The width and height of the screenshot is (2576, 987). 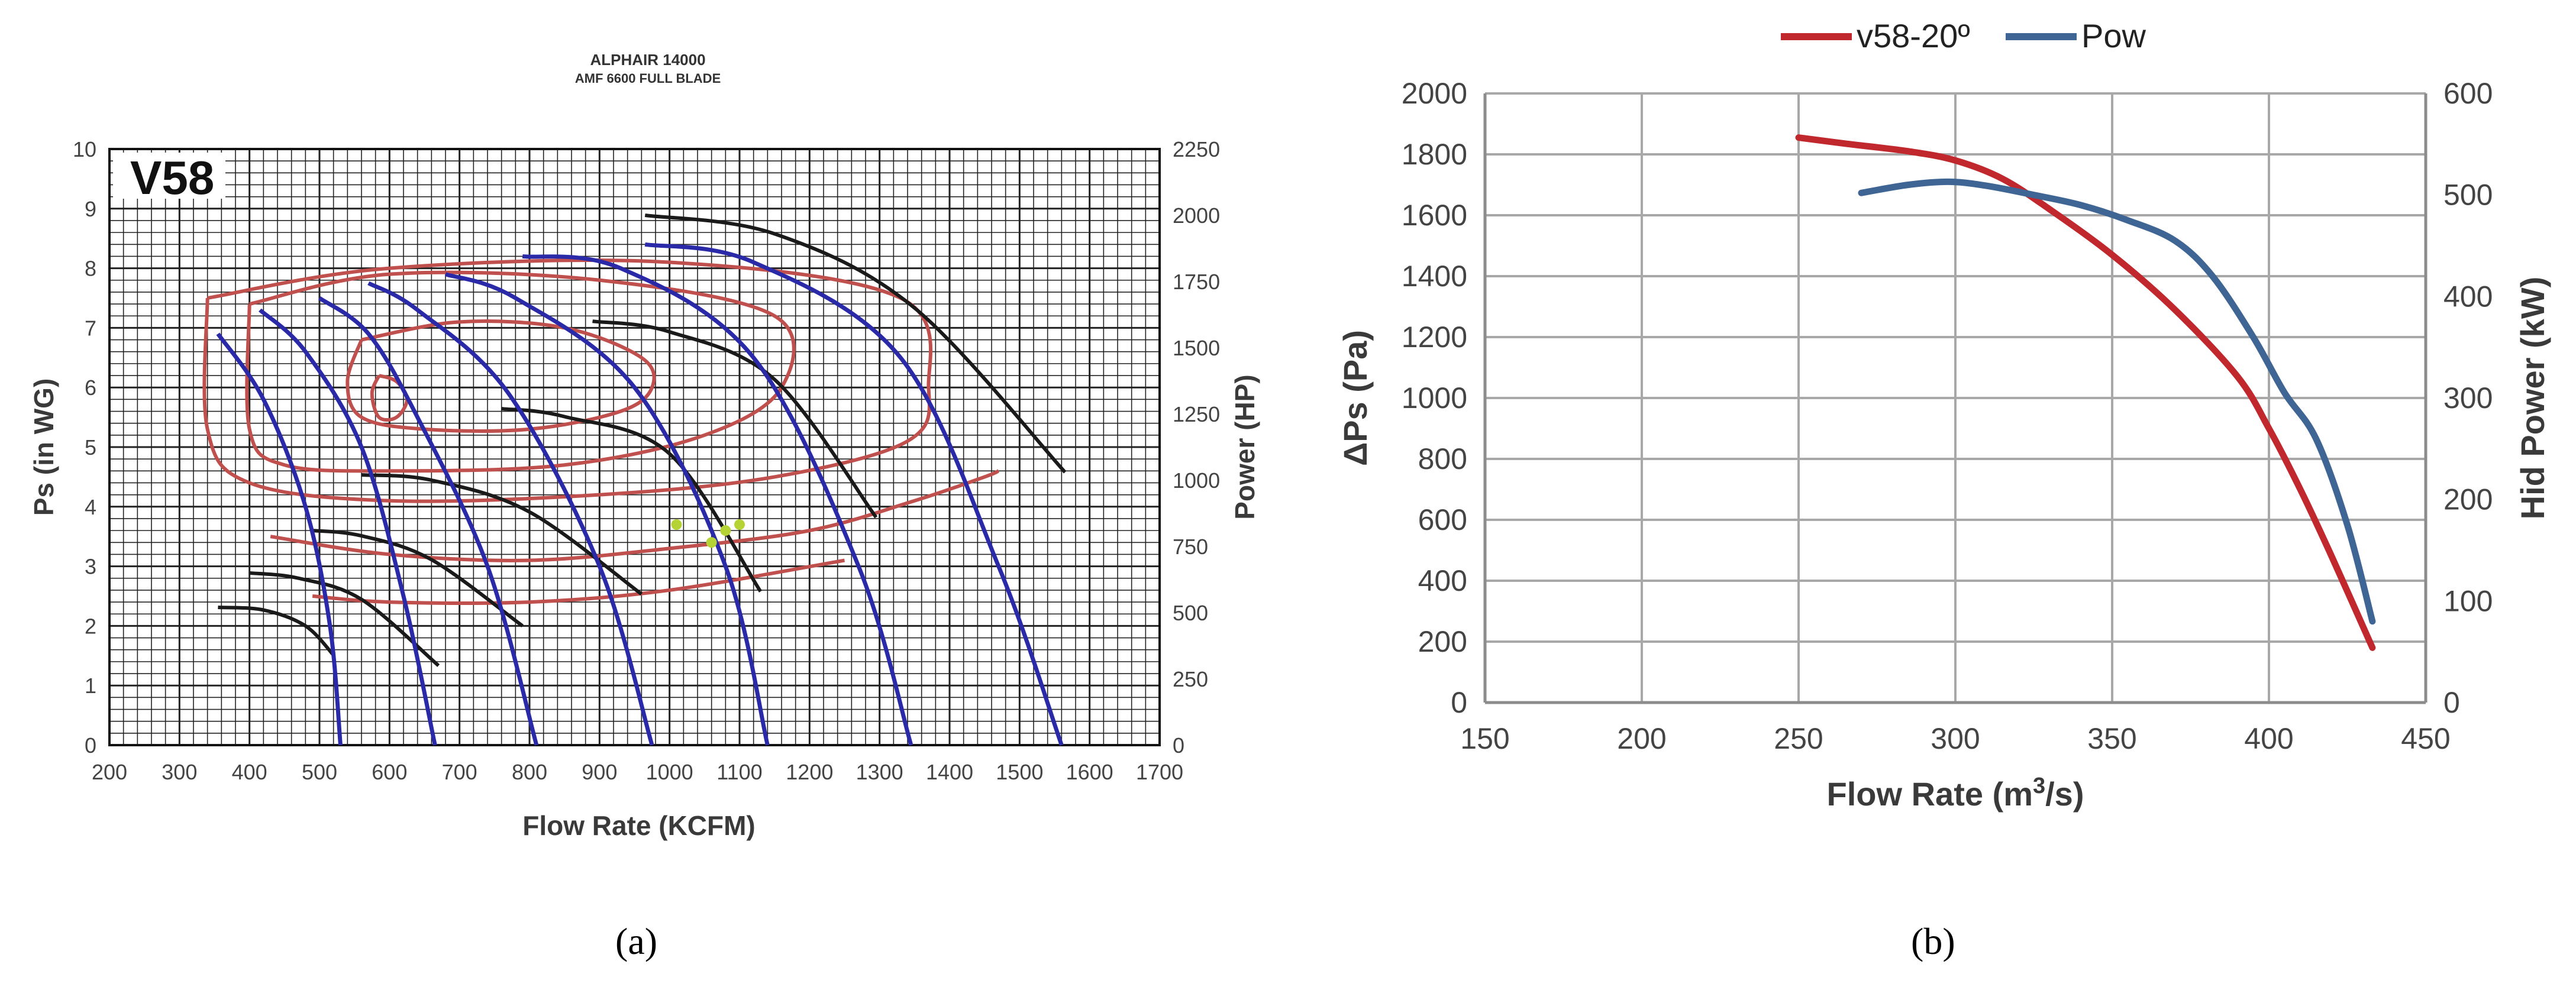 What do you see at coordinates (84, 149) in the screenshot?
I see `y-tick-a: 10` at bounding box center [84, 149].